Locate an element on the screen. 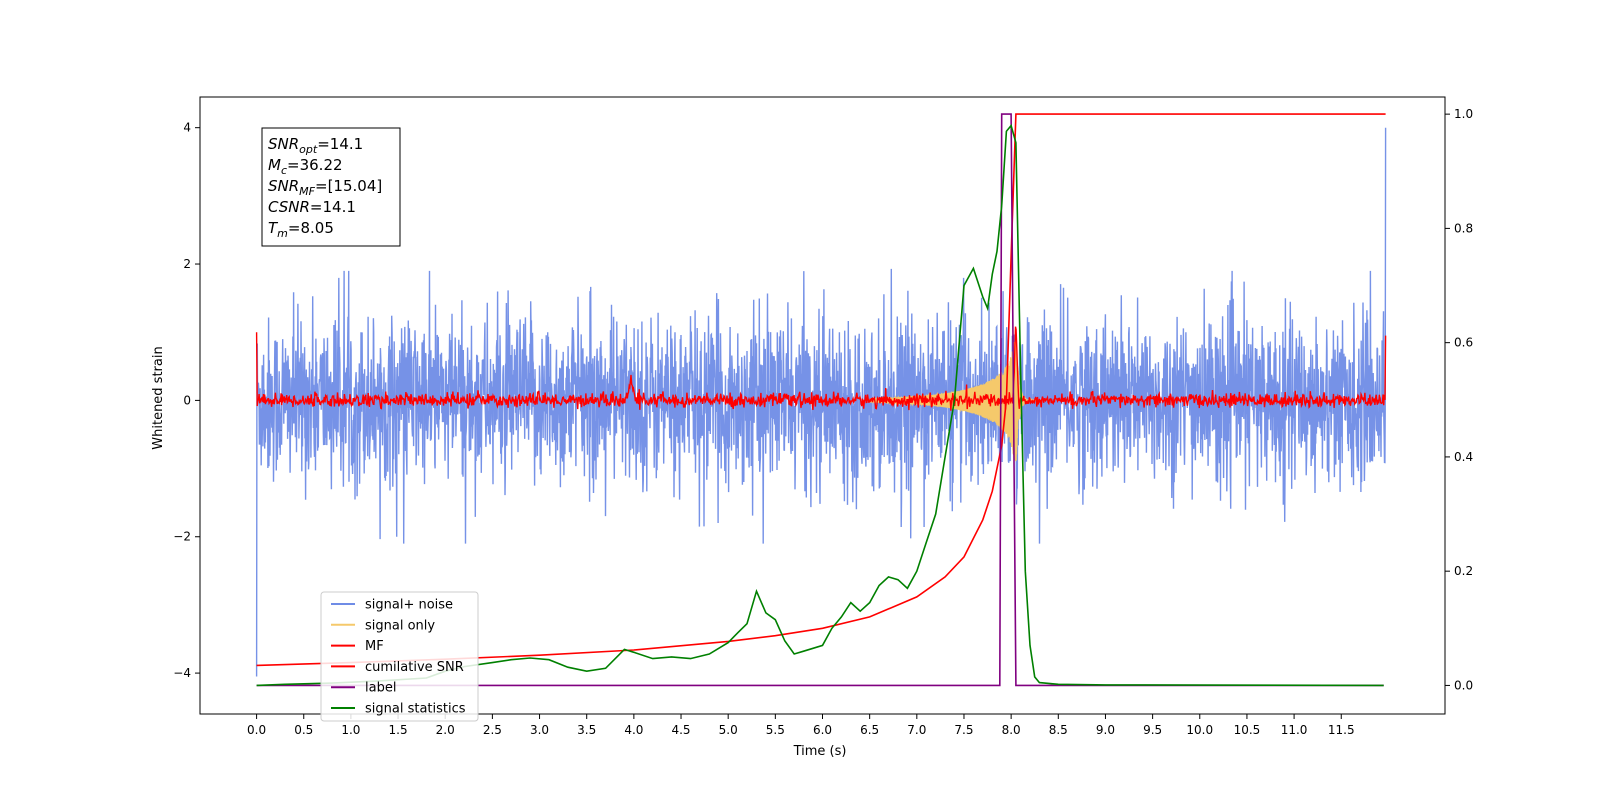 This screenshot has height=800, width=1600. y-tick-label-left: −4 is located at coordinates (182, 673).